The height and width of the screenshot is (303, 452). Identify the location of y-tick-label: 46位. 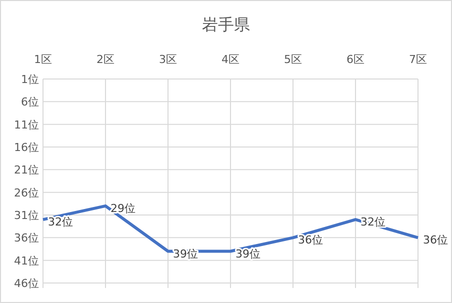
(26, 283).